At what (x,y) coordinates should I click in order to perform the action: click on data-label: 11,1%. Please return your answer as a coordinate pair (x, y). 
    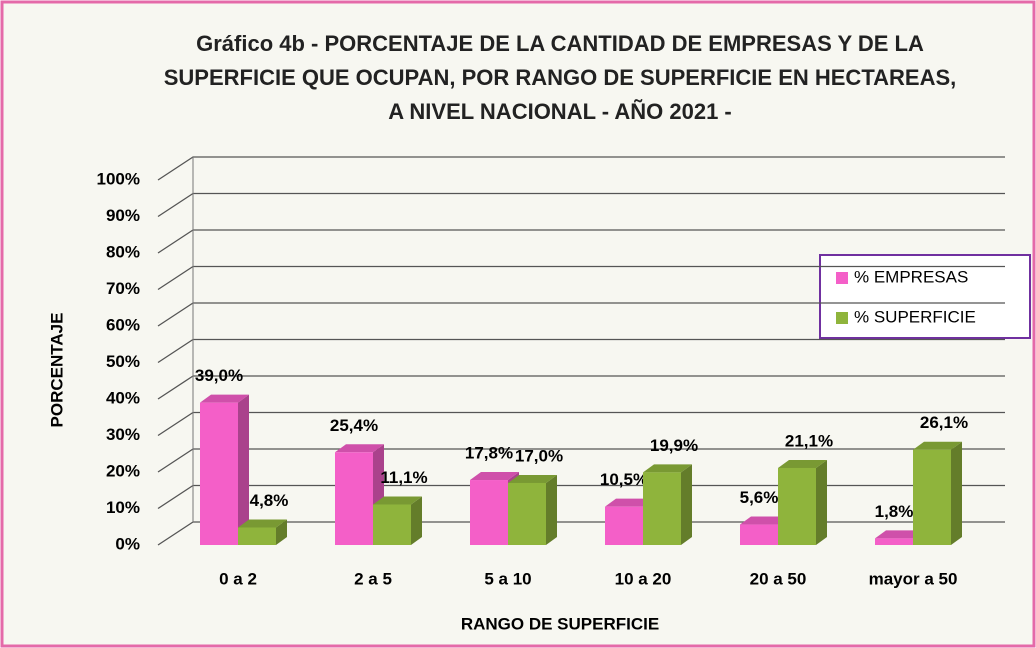
    Looking at the image, I should click on (403, 477).